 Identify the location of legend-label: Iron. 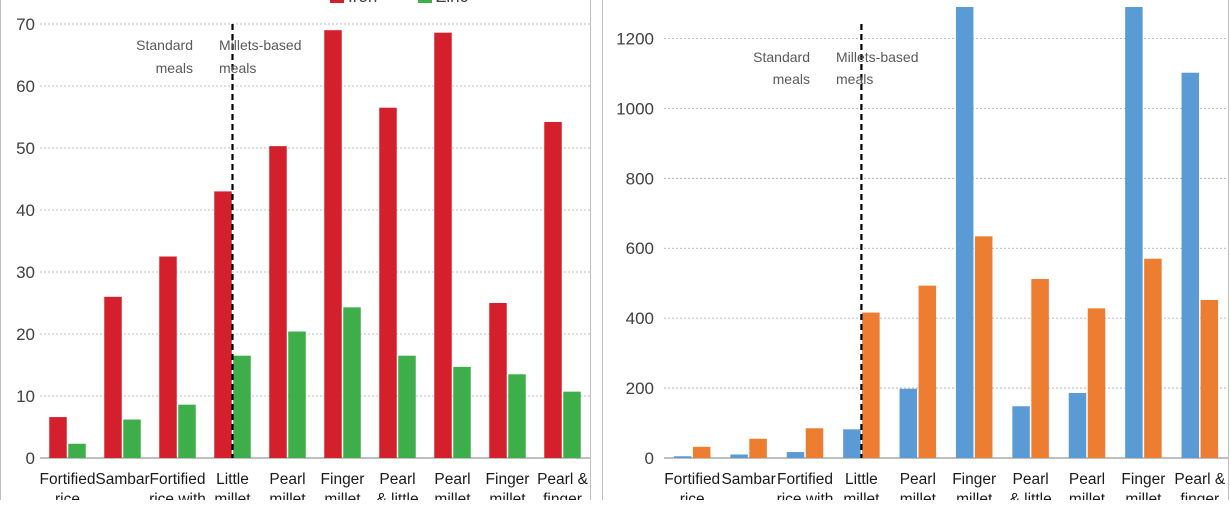
(362, 3).